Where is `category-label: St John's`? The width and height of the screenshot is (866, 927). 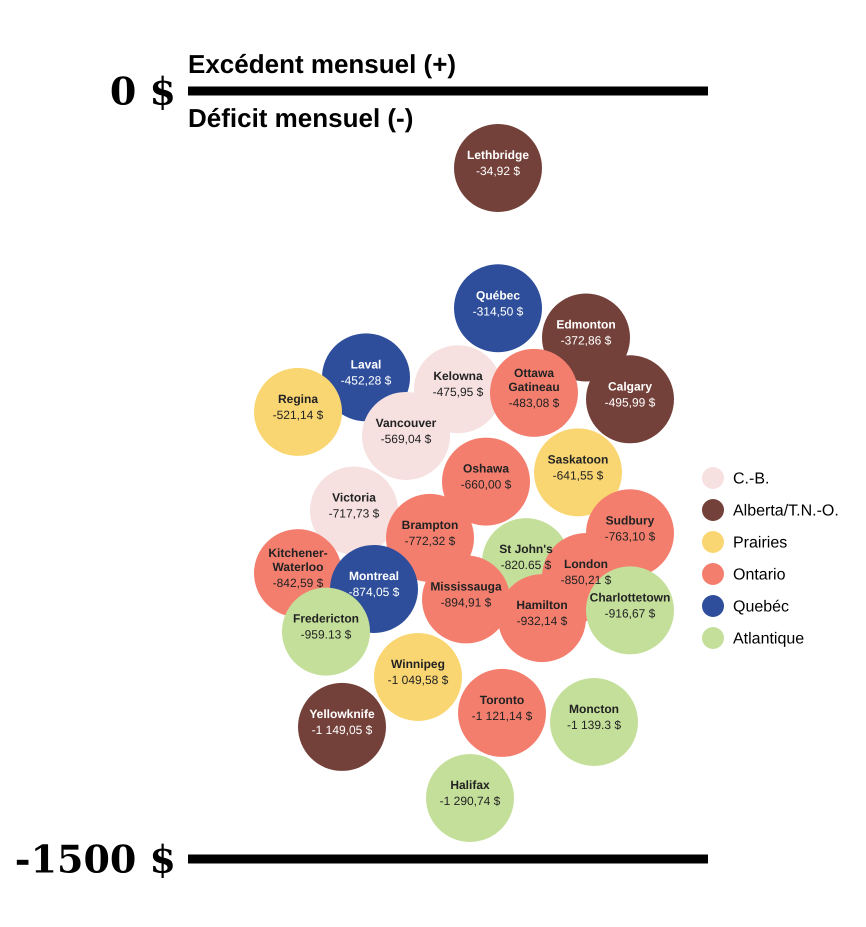
category-label: St John's is located at coordinates (526, 549).